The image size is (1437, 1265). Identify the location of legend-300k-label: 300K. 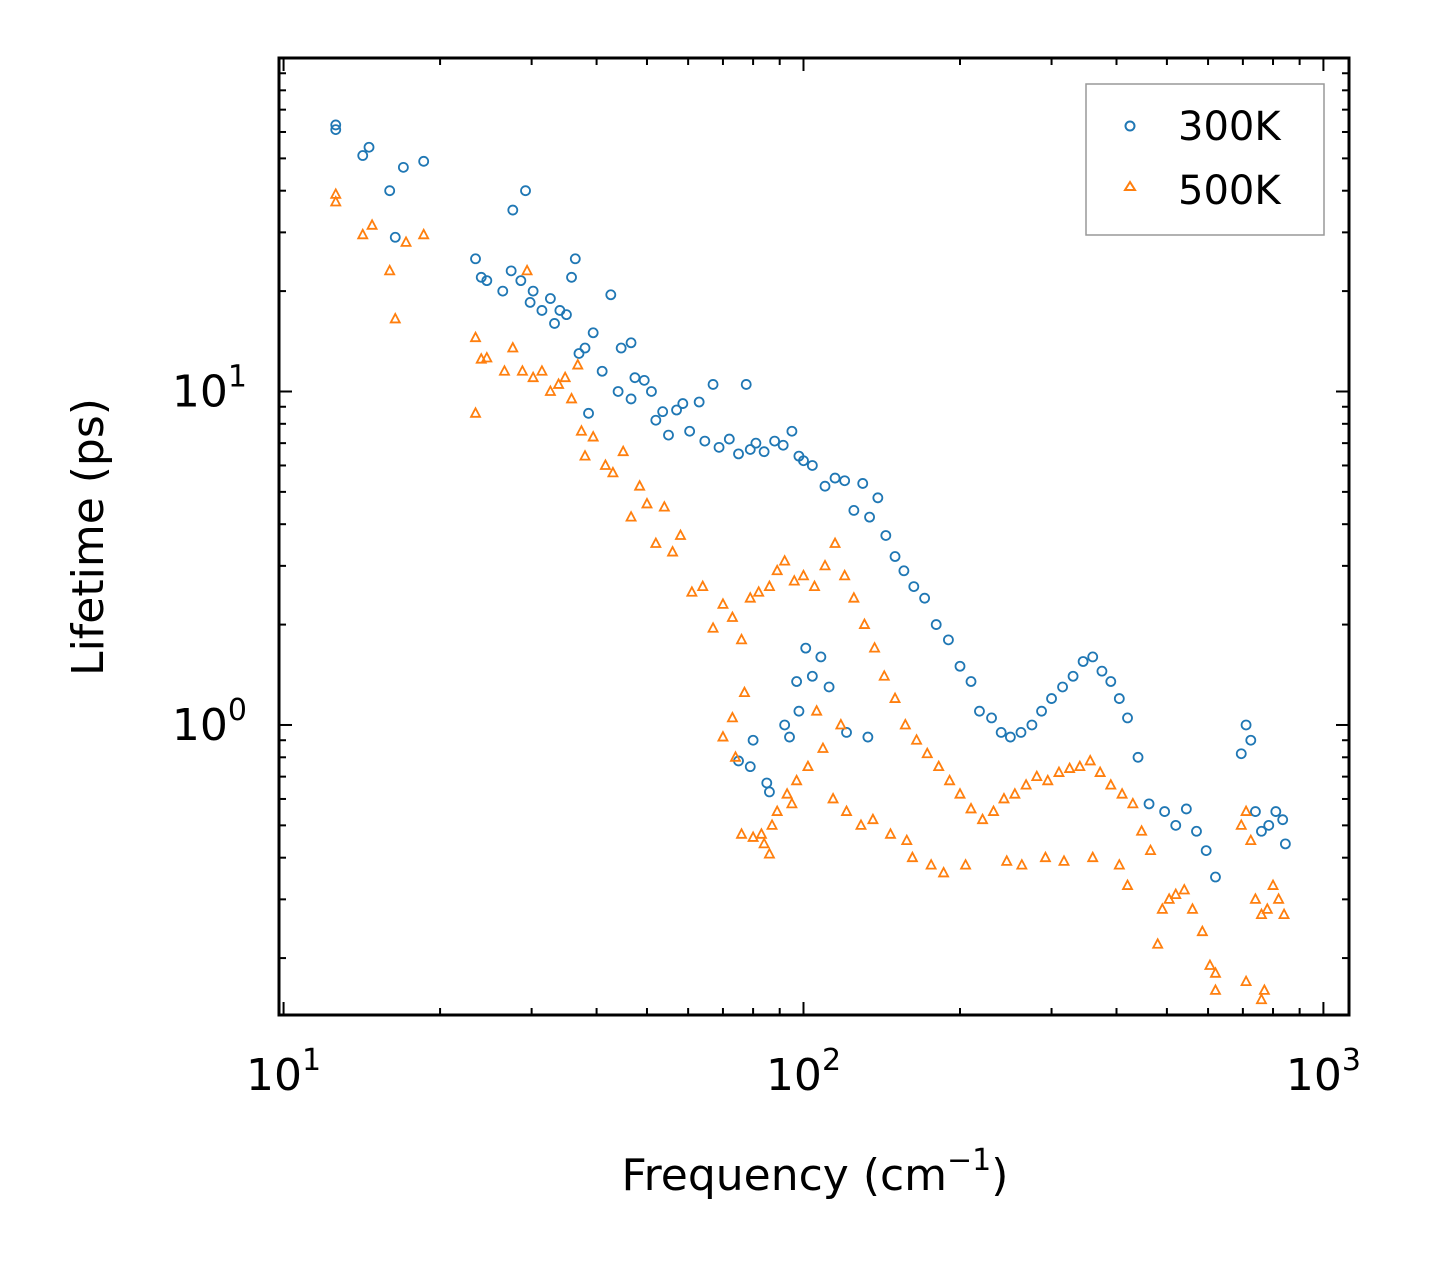
(1230, 127).